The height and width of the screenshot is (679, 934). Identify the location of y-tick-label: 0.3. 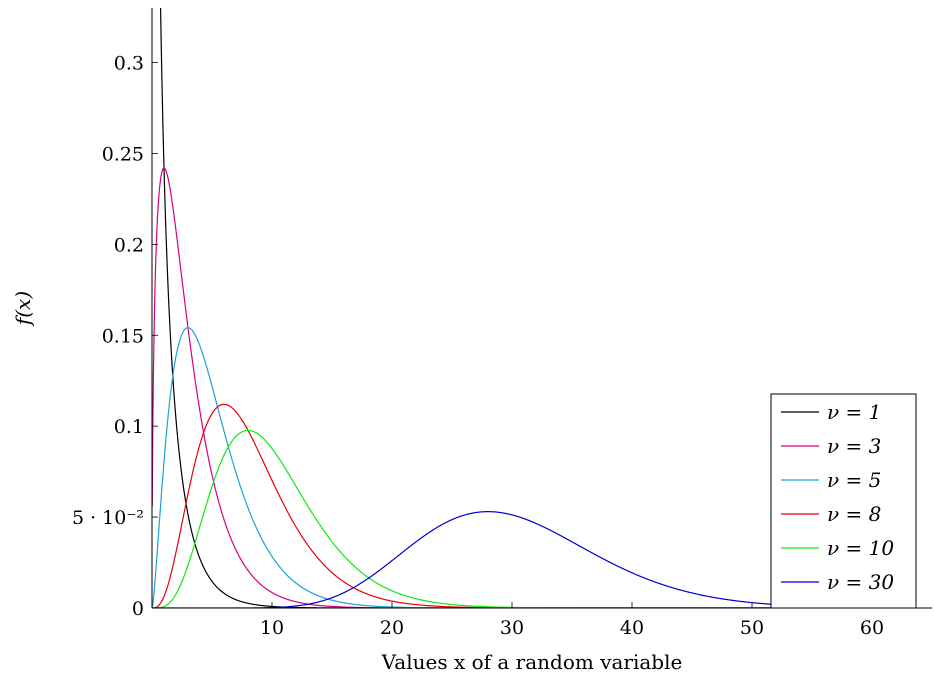
(129, 64).